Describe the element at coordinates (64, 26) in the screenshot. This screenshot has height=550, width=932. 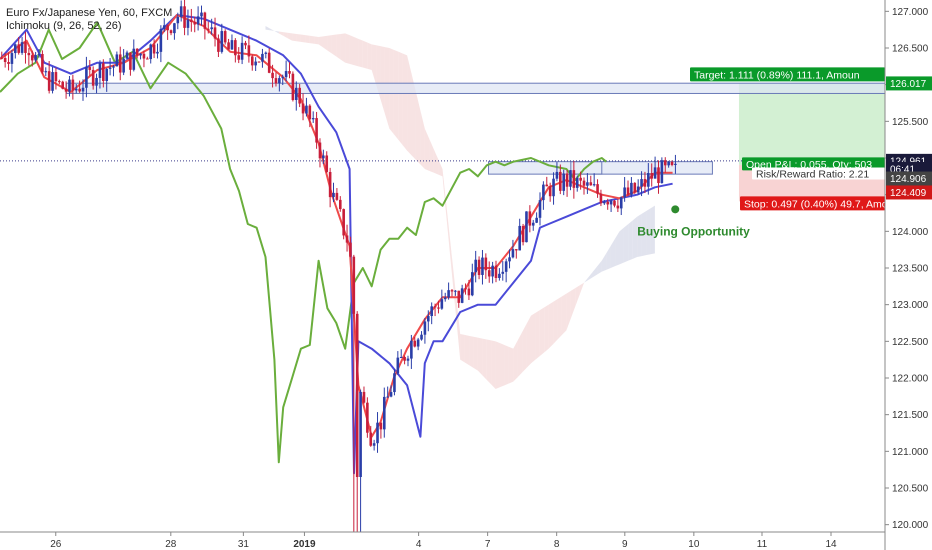
I see `indicator-title: Ichimoku (9, 26, 52, 26)` at that location.